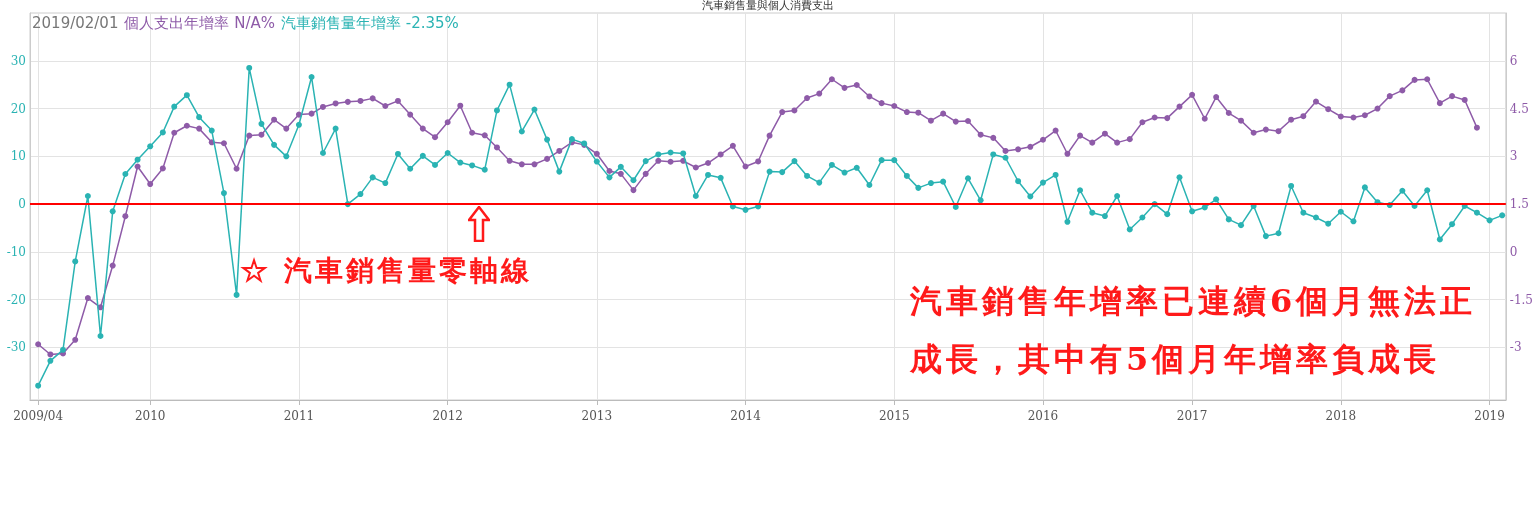 The image size is (1536, 508). What do you see at coordinates (18, 60) in the screenshot?
I see `y-tick-label: 30` at bounding box center [18, 60].